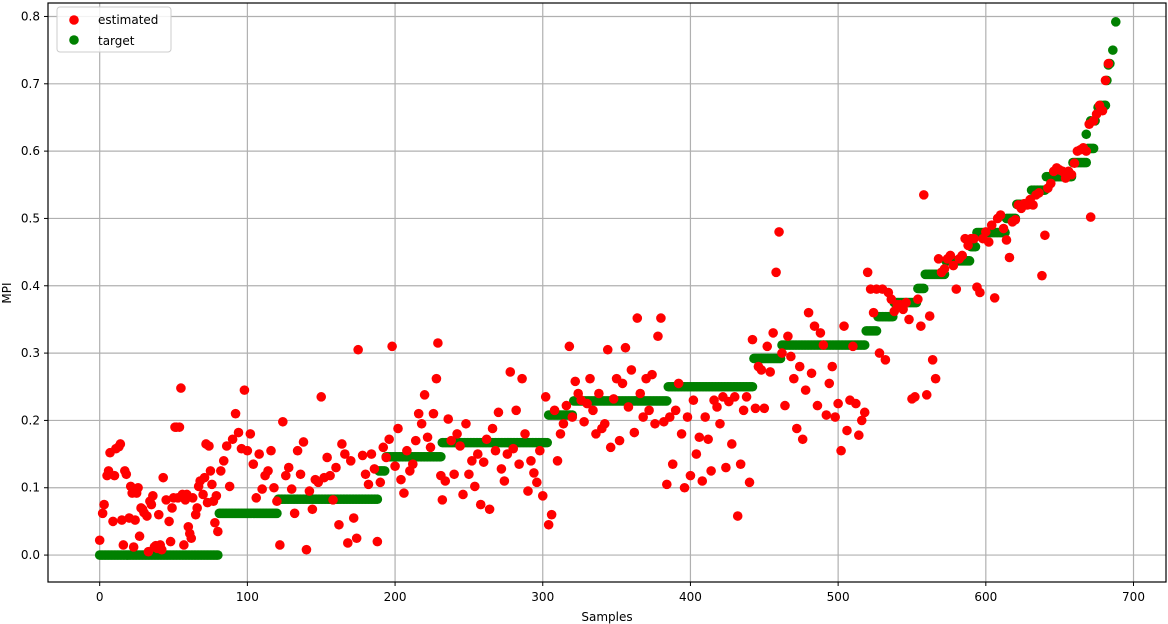 This screenshot has width=1168, height=624. Describe the element at coordinates (985, 597) in the screenshot. I see `x-tick-label: 600` at that location.